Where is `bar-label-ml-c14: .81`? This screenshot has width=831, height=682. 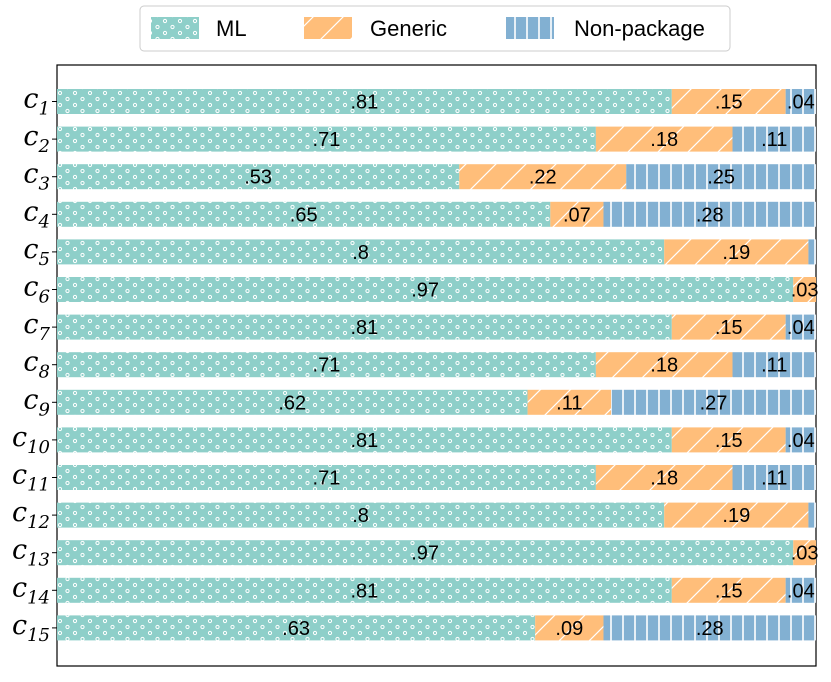 bar-label-ml-c14: .81 is located at coordinates (364, 591).